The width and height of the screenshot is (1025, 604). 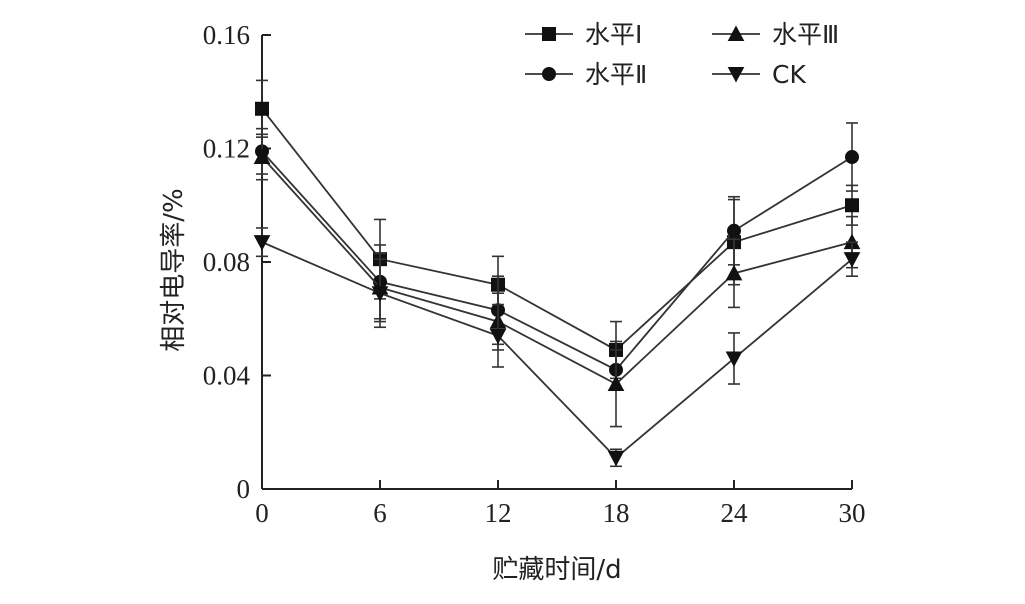 I want to click on y-axis-title: 相对电导率/%, so click(x=174, y=269).